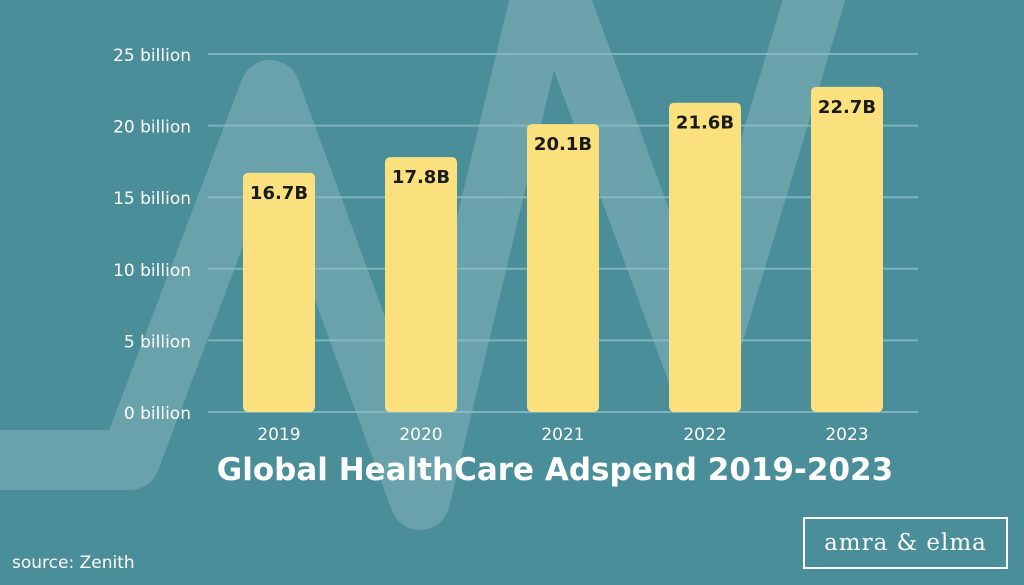  I want to click on y-tick-label: 25 billion, so click(152, 56).